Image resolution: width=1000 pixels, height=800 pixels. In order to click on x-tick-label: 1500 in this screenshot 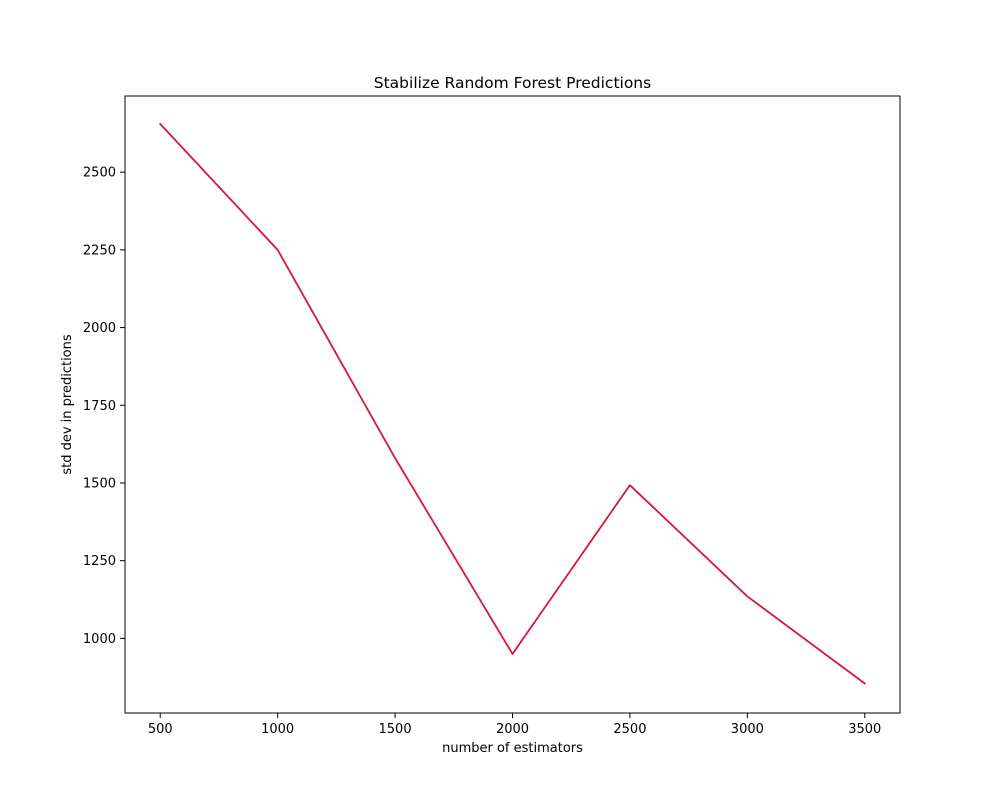, I will do `click(395, 729)`.